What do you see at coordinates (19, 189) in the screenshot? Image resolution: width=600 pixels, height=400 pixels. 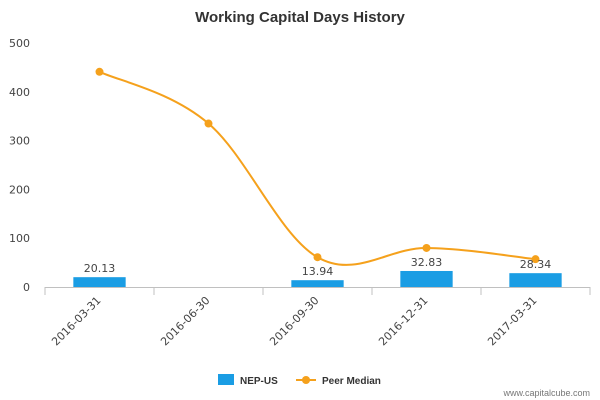 I see `y-tick-label: 200` at bounding box center [19, 189].